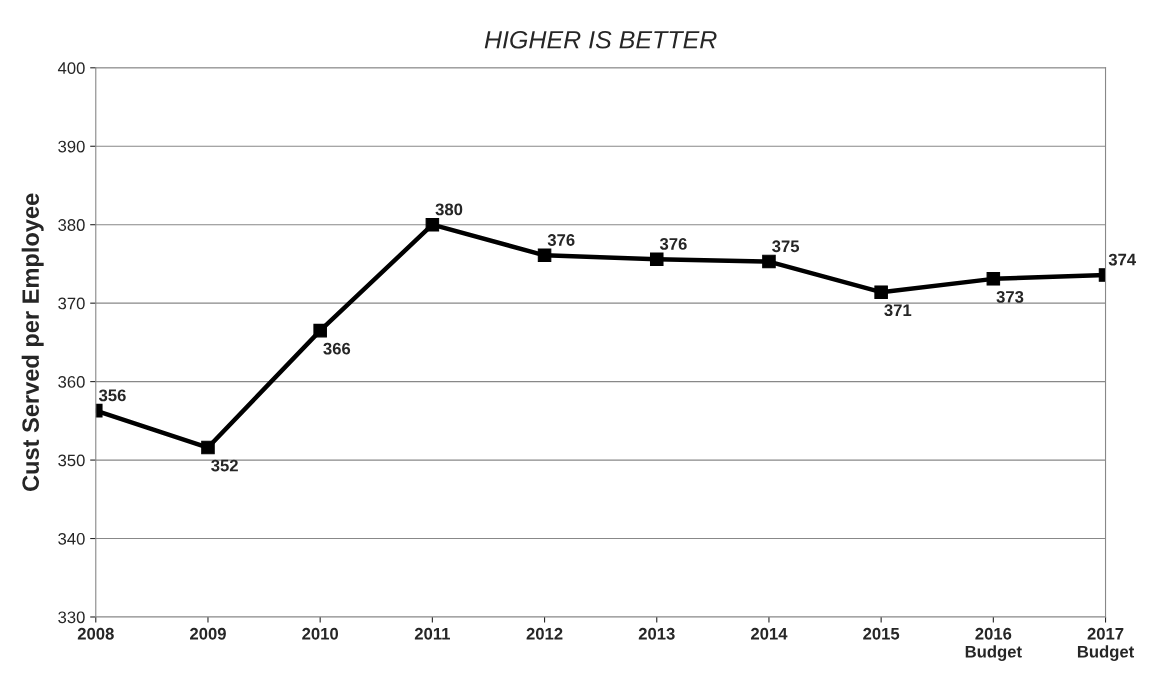 This screenshot has height=678, width=1154. Describe the element at coordinates (71, 146) in the screenshot. I see `y-tick-label: 390` at that location.